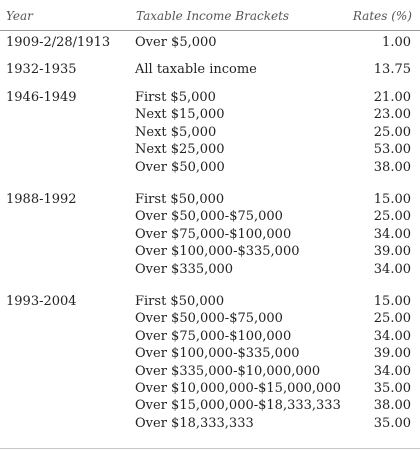 The width and height of the screenshot is (420, 450). What do you see at coordinates (194, 423) in the screenshot?
I see `bracket-cell: Over $18,333,333` at bounding box center [194, 423].